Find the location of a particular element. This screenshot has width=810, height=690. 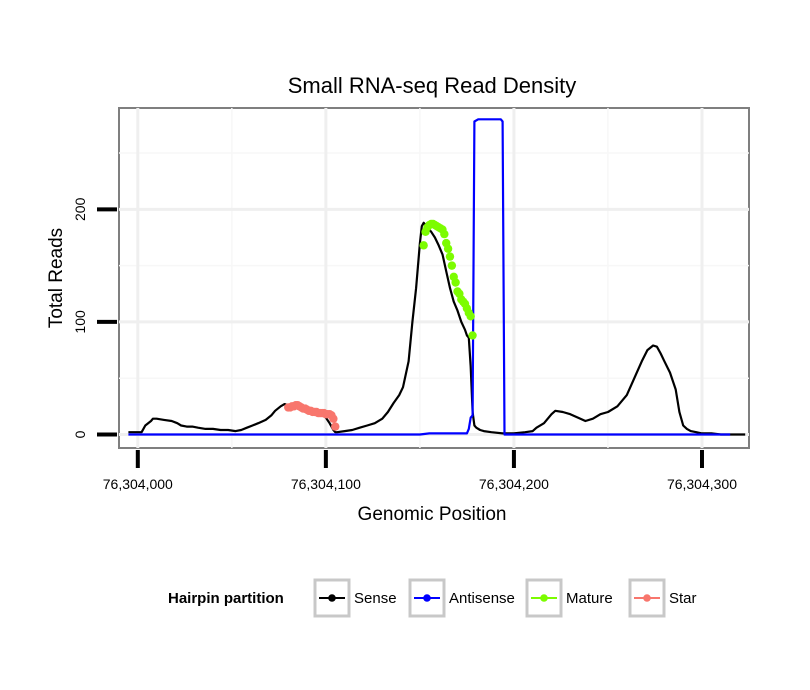

x-tick-label: 76,304,200 is located at coordinates (514, 484).